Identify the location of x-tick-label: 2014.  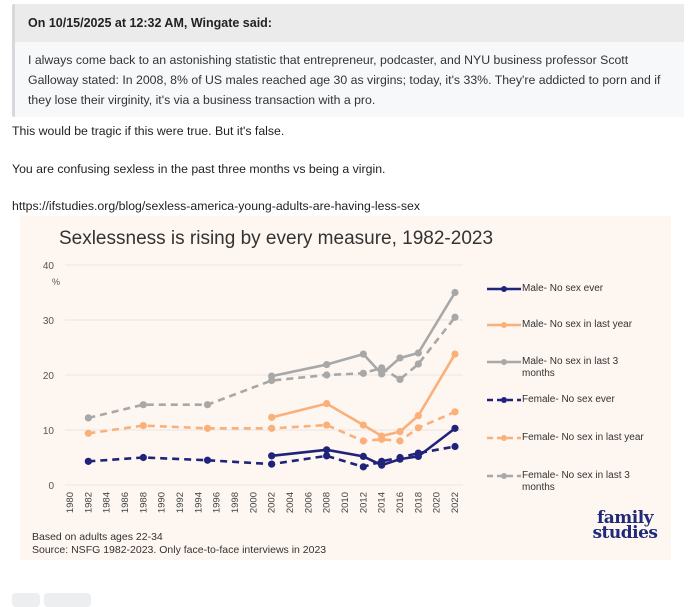
(382, 502).